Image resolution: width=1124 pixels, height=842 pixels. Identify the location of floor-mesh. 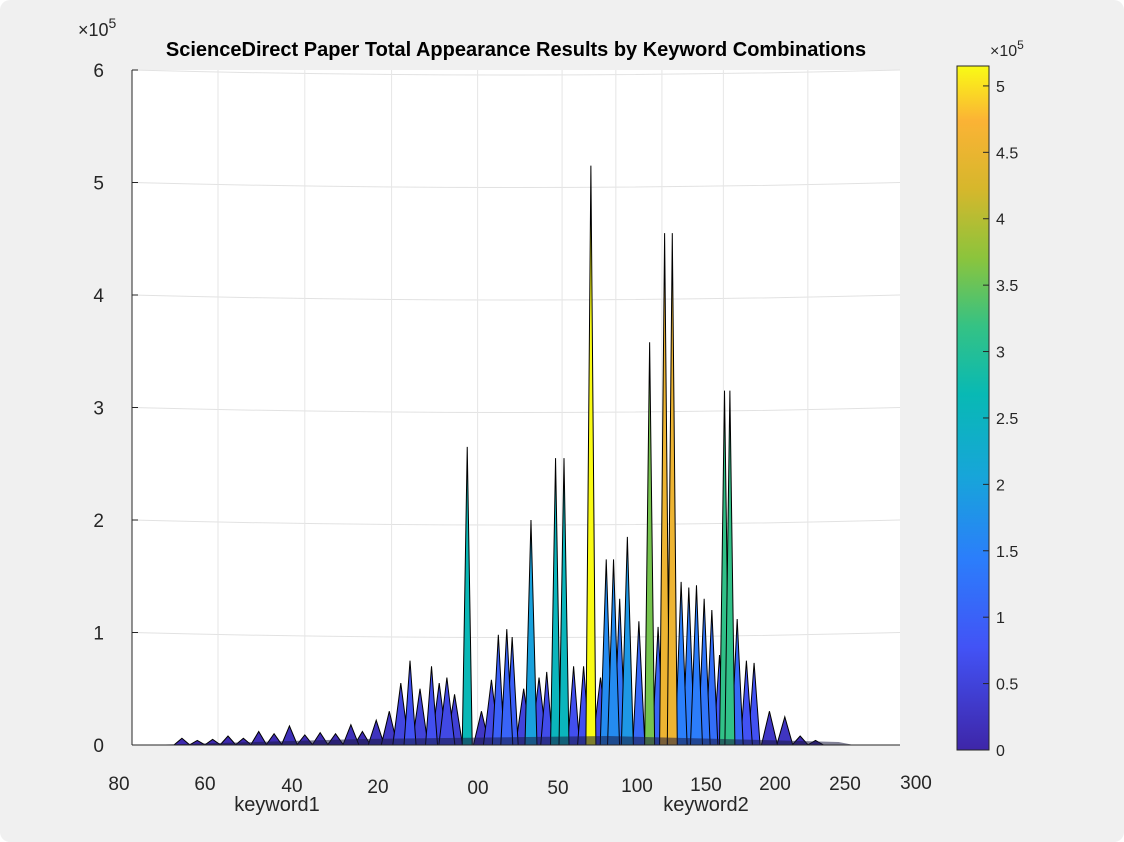
(500, 740).